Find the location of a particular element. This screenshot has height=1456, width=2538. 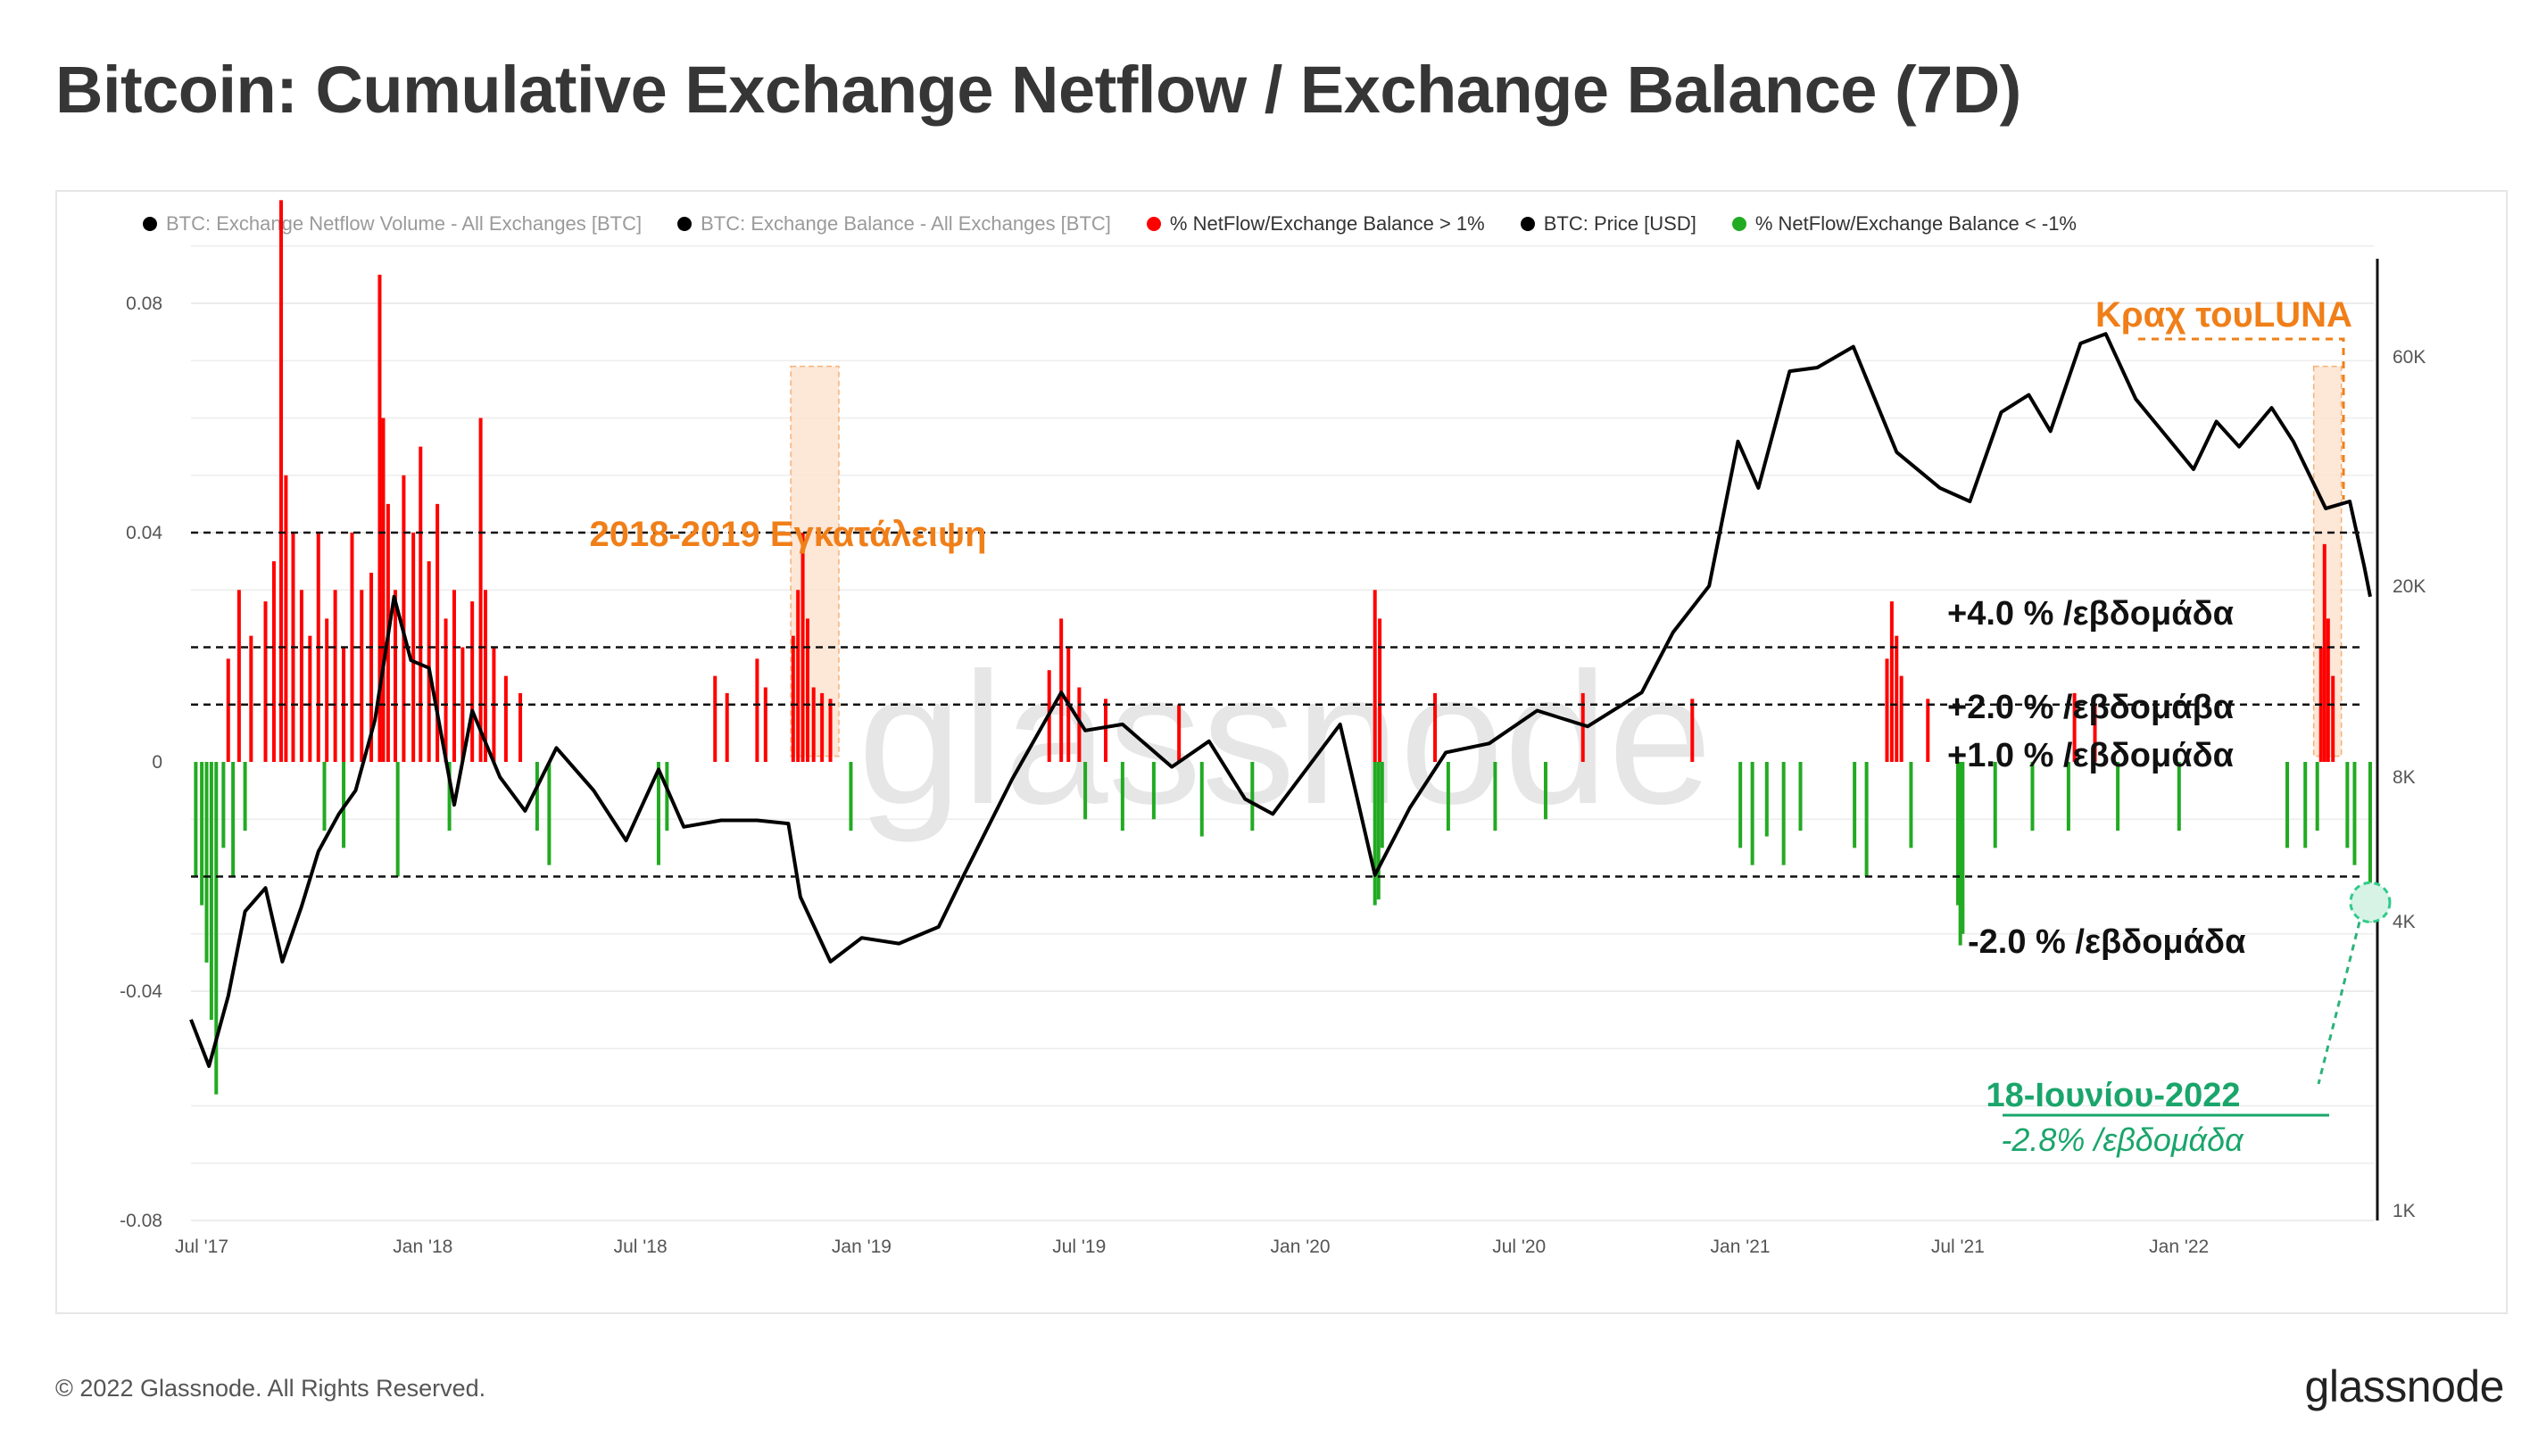

y-left-tick-label: 0 is located at coordinates (157, 763).